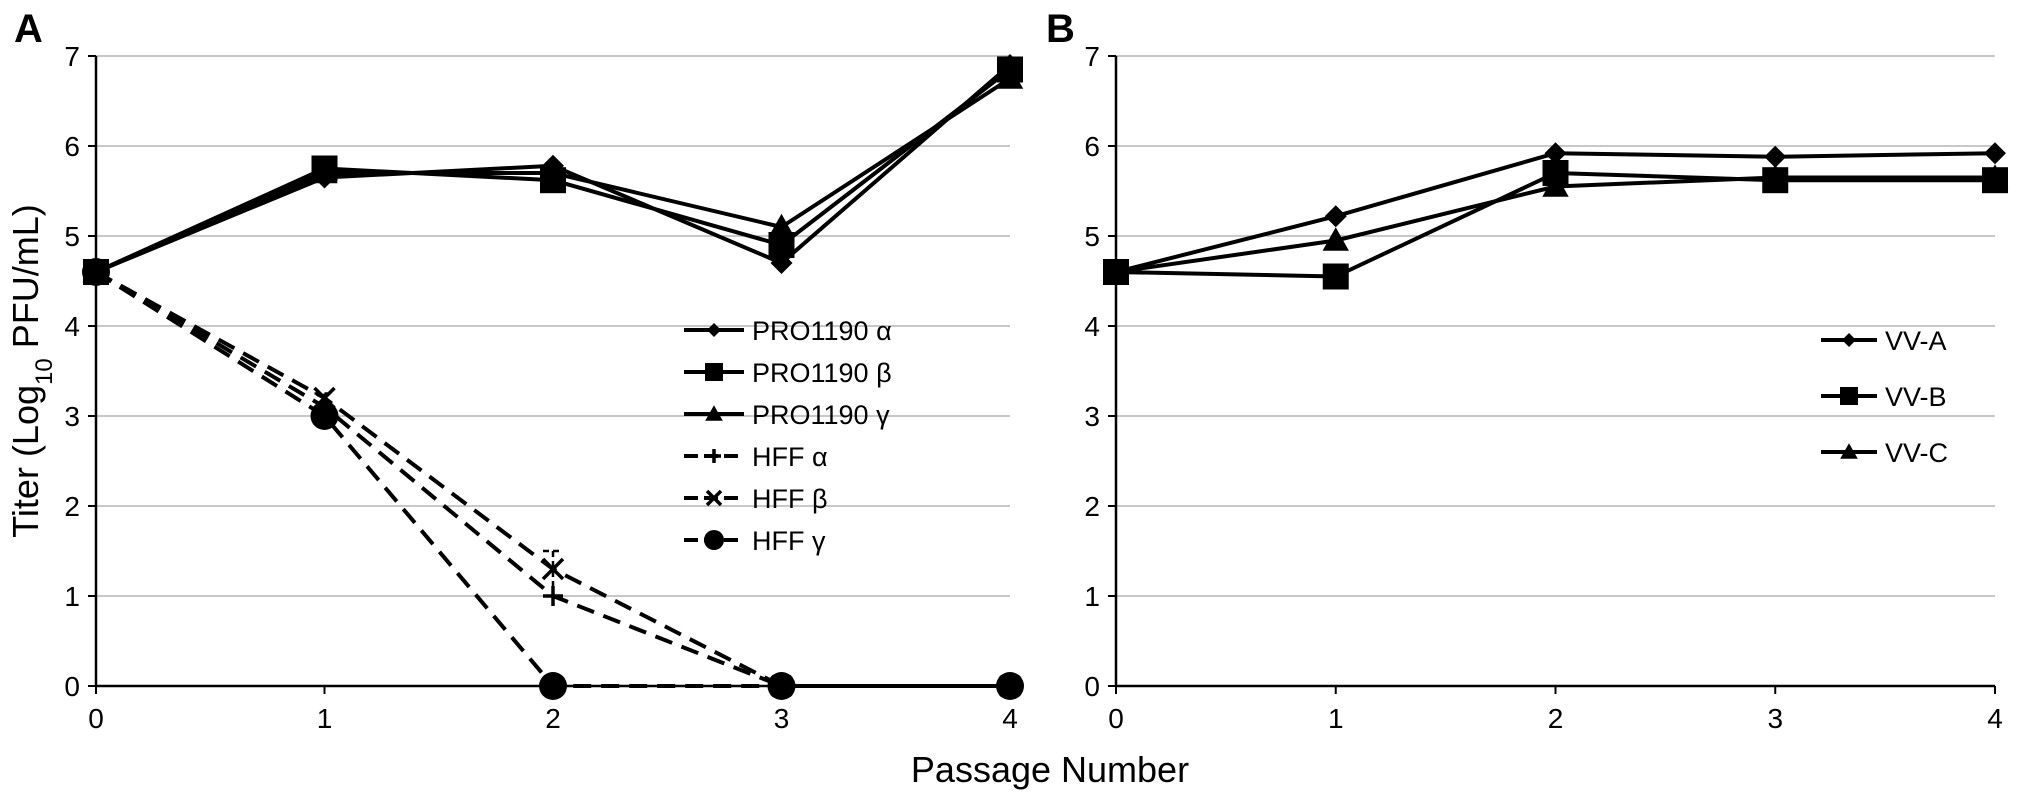 The image size is (2033, 805). What do you see at coordinates (1916, 397) in the screenshot?
I see `legend-label: VV-B` at bounding box center [1916, 397].